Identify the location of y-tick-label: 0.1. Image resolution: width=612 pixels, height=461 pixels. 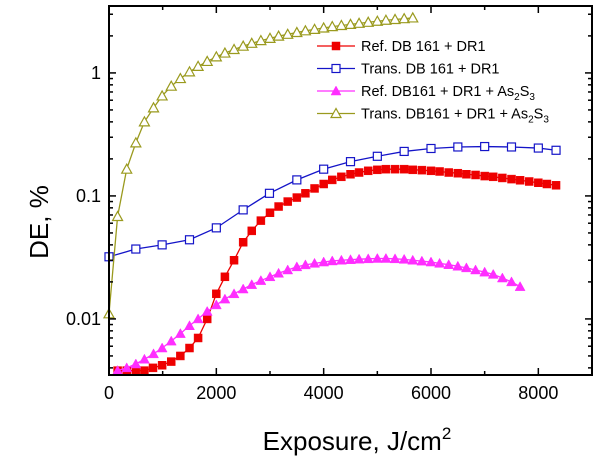
(88, 196).